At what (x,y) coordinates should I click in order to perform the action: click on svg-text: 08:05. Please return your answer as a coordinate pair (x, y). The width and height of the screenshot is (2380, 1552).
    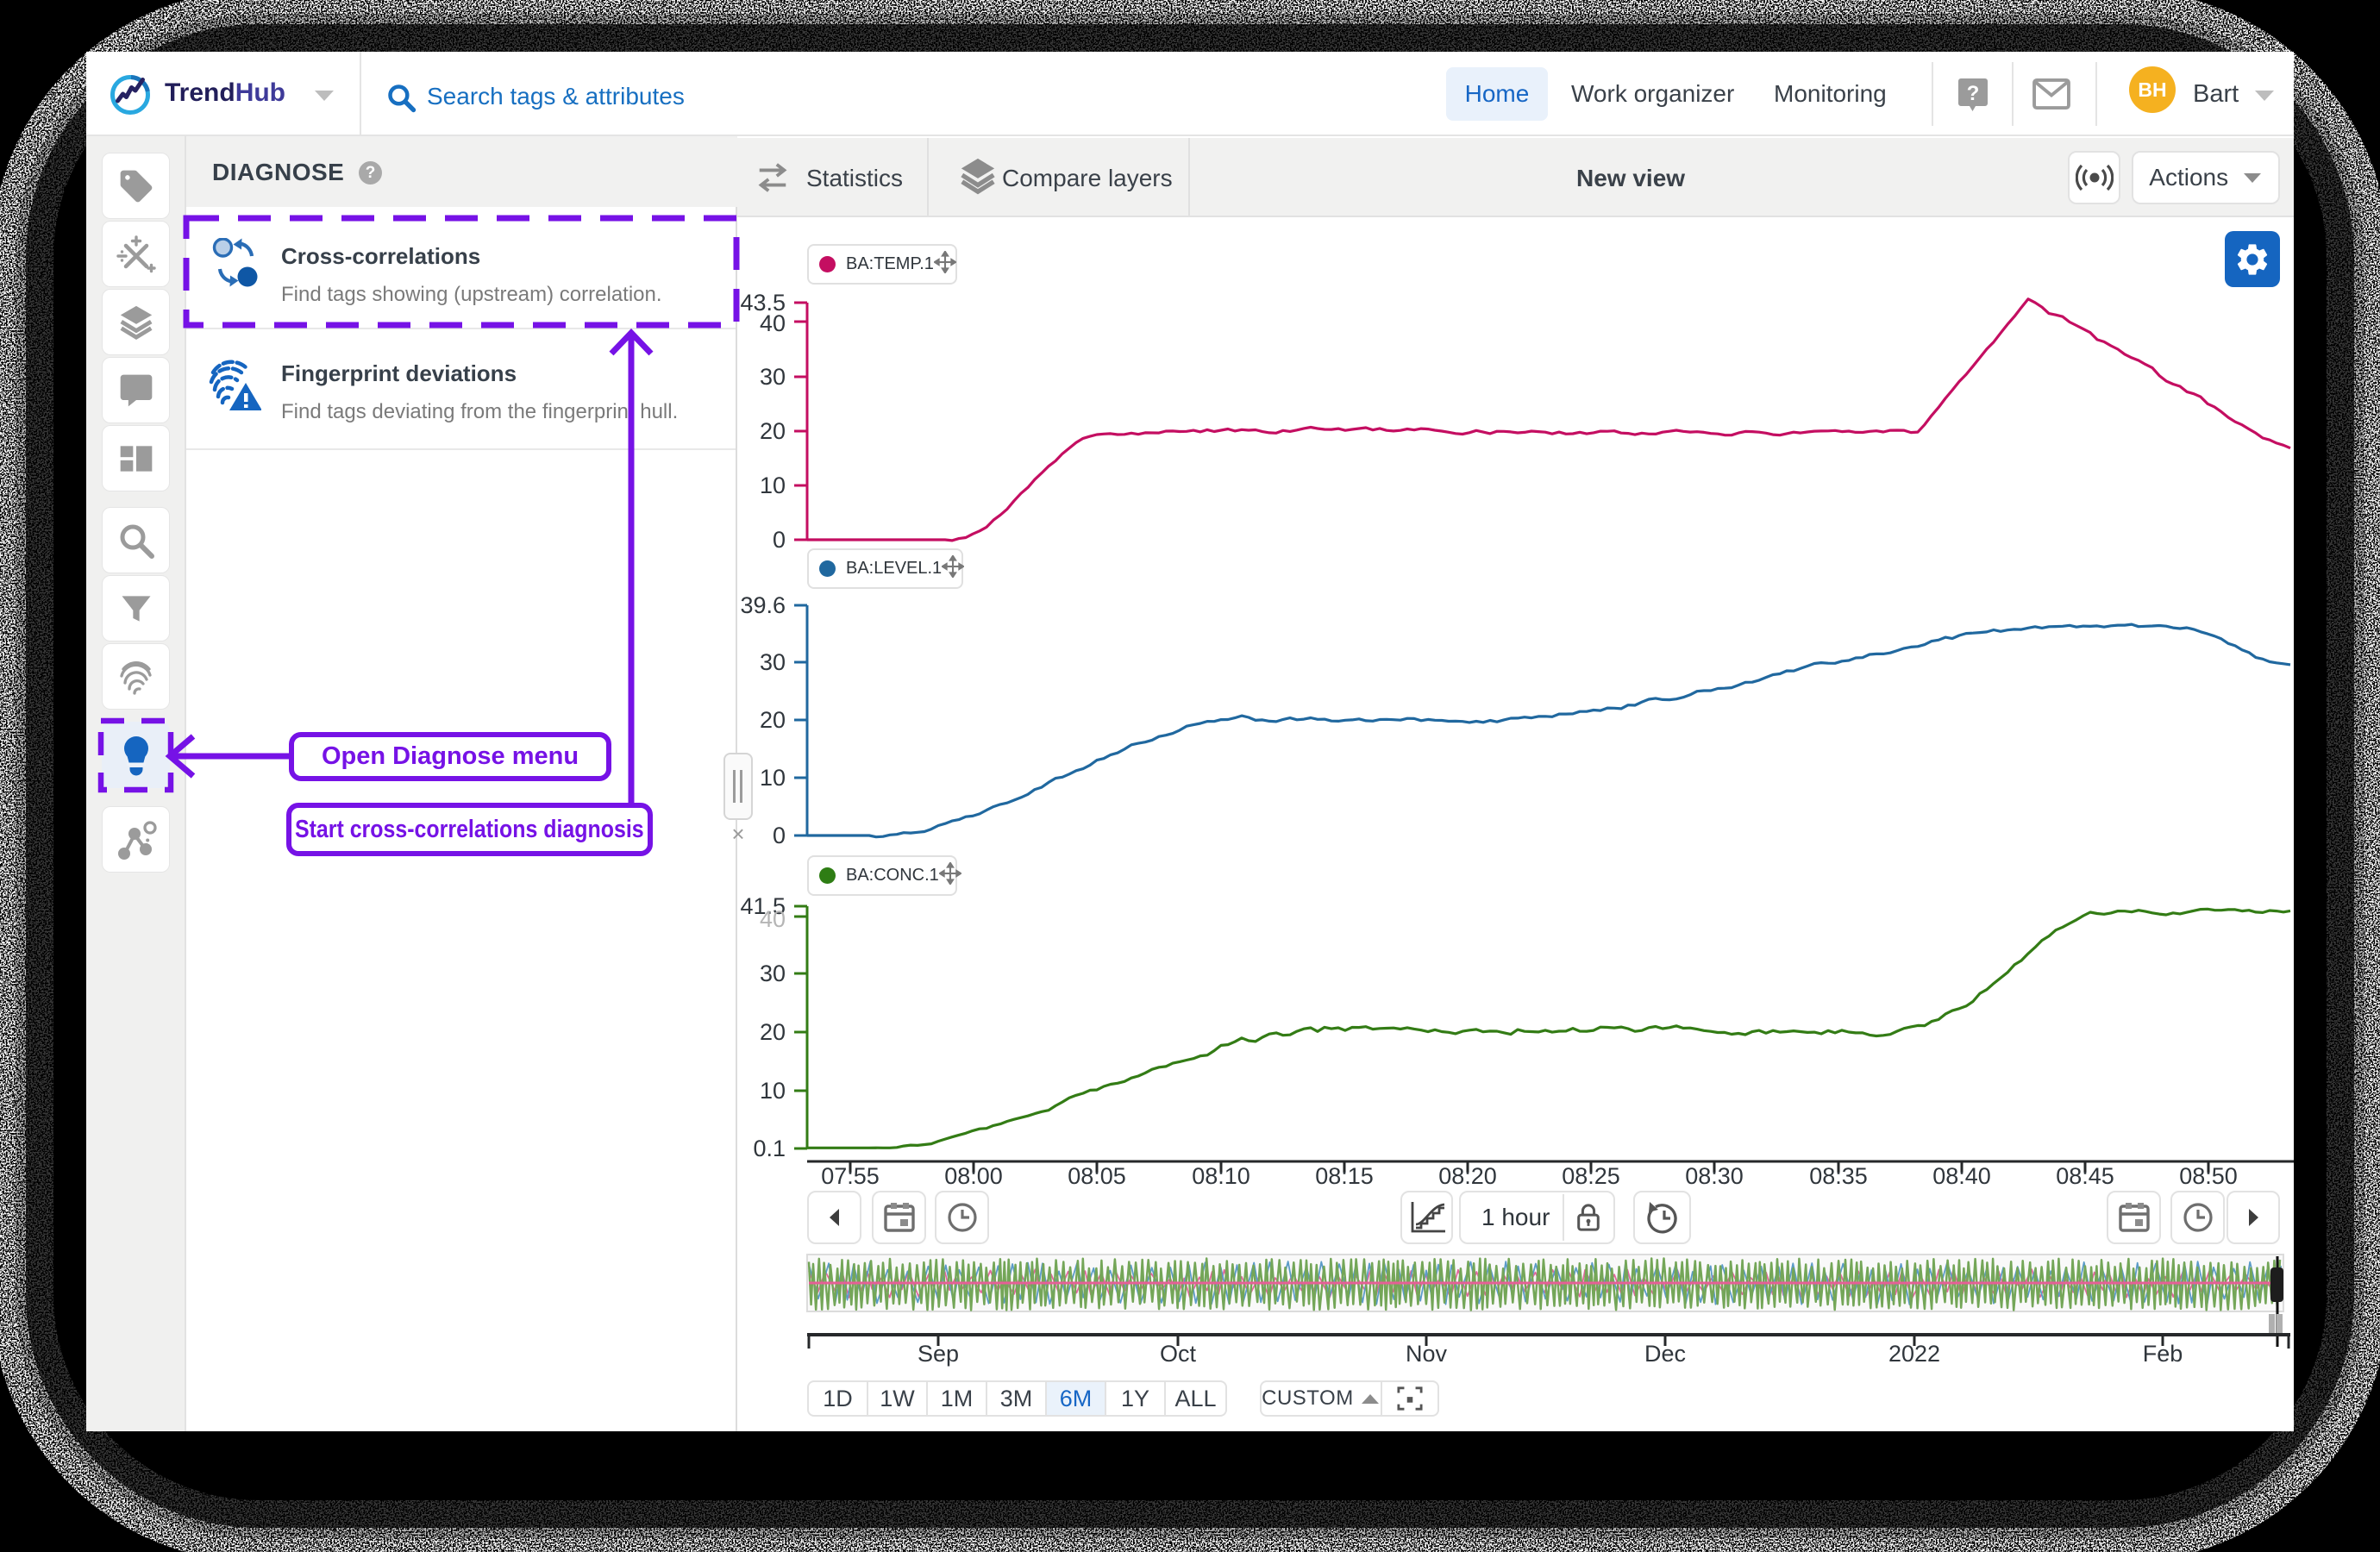
    Looking at the image, I should click on (1097, 1176).